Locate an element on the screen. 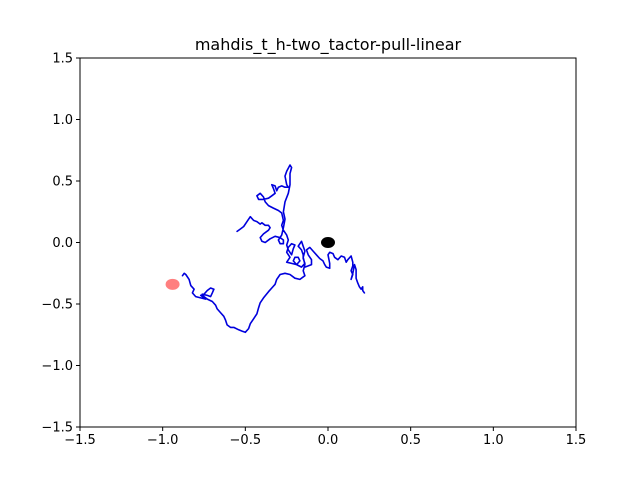  y-axis: −1.5 −1.0 −0.5 0.0 0.5 1.0 1.5 is located at coordinates (60, 244).